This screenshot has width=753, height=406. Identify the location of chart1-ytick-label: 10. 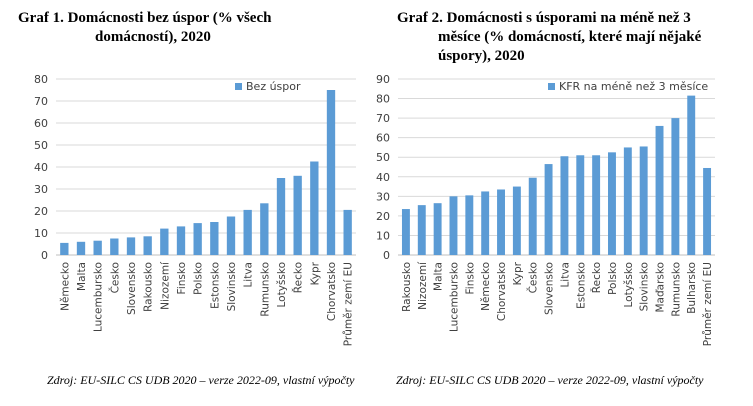
(41, 233).